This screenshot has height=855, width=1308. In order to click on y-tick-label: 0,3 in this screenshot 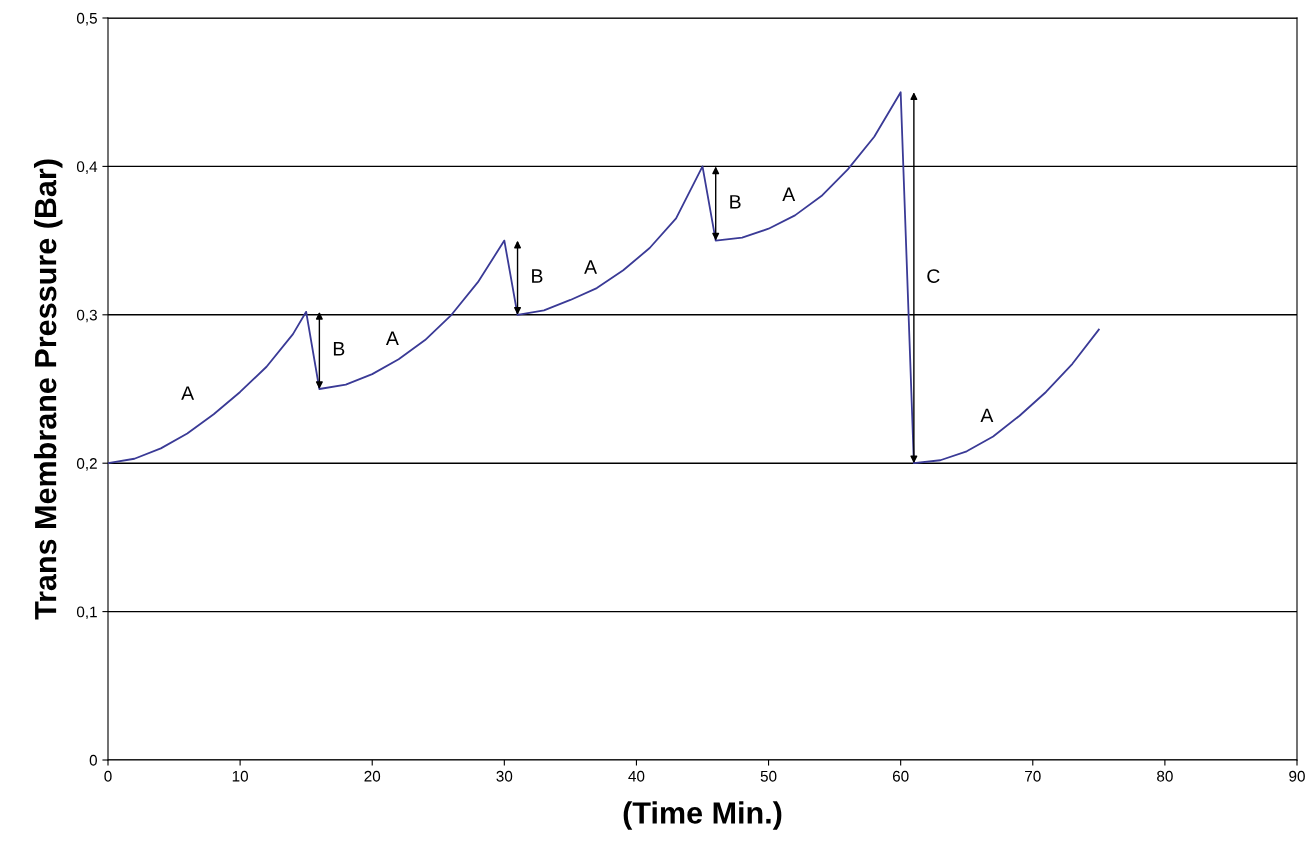, I will do `click(86, 316)`.